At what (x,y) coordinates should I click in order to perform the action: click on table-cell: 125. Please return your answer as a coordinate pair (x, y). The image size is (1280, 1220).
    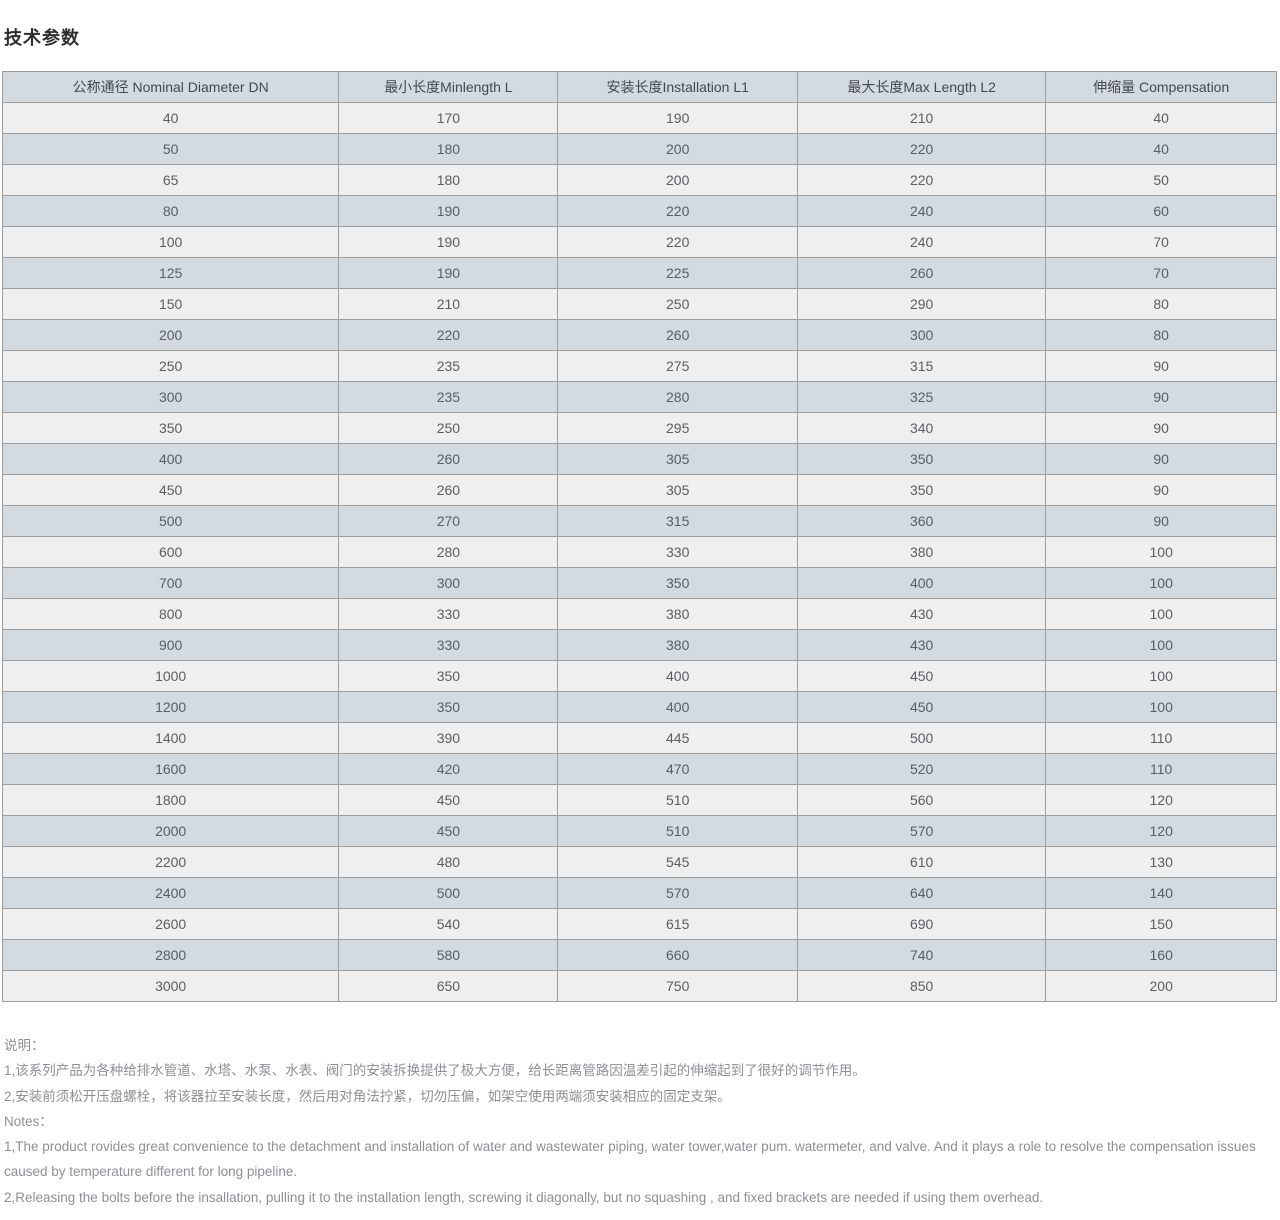
    Looking at the image, I should click on (170, 273).